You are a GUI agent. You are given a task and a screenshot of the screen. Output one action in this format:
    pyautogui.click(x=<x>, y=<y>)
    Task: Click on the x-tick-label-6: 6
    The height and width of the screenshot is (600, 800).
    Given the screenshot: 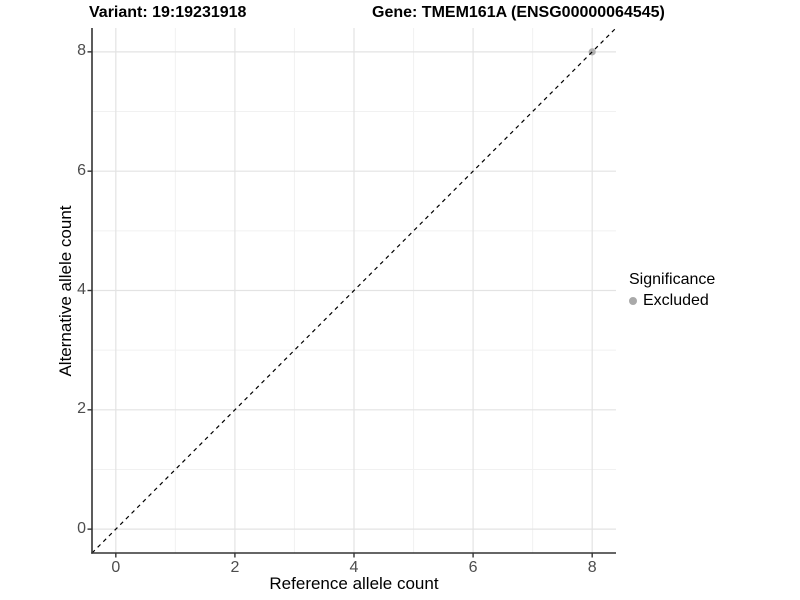 What is the action you would take?
    pyautogui.click(x=473, y=567)
    